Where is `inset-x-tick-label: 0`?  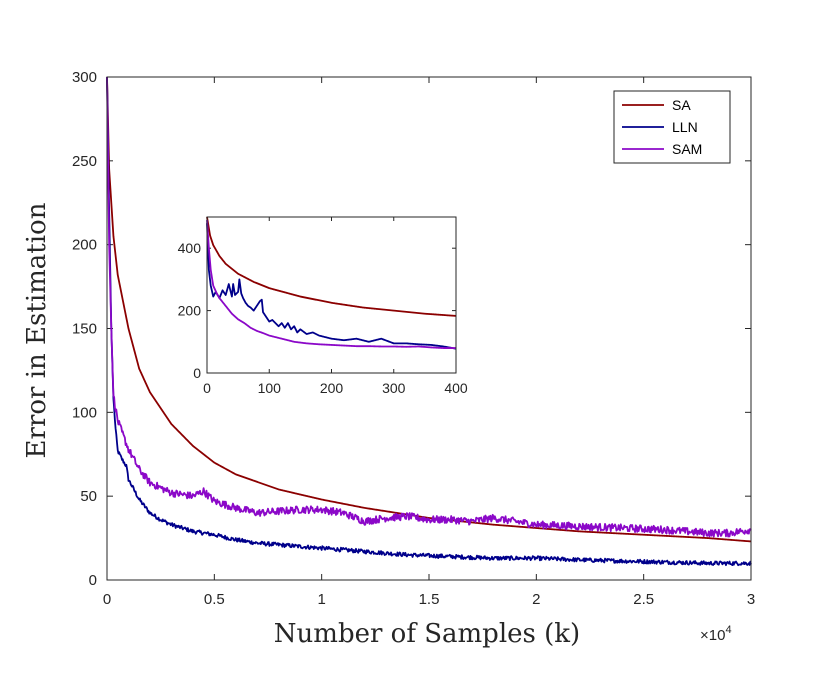
inset-x-tick-label: 0 is located at coordinates (207, 388).